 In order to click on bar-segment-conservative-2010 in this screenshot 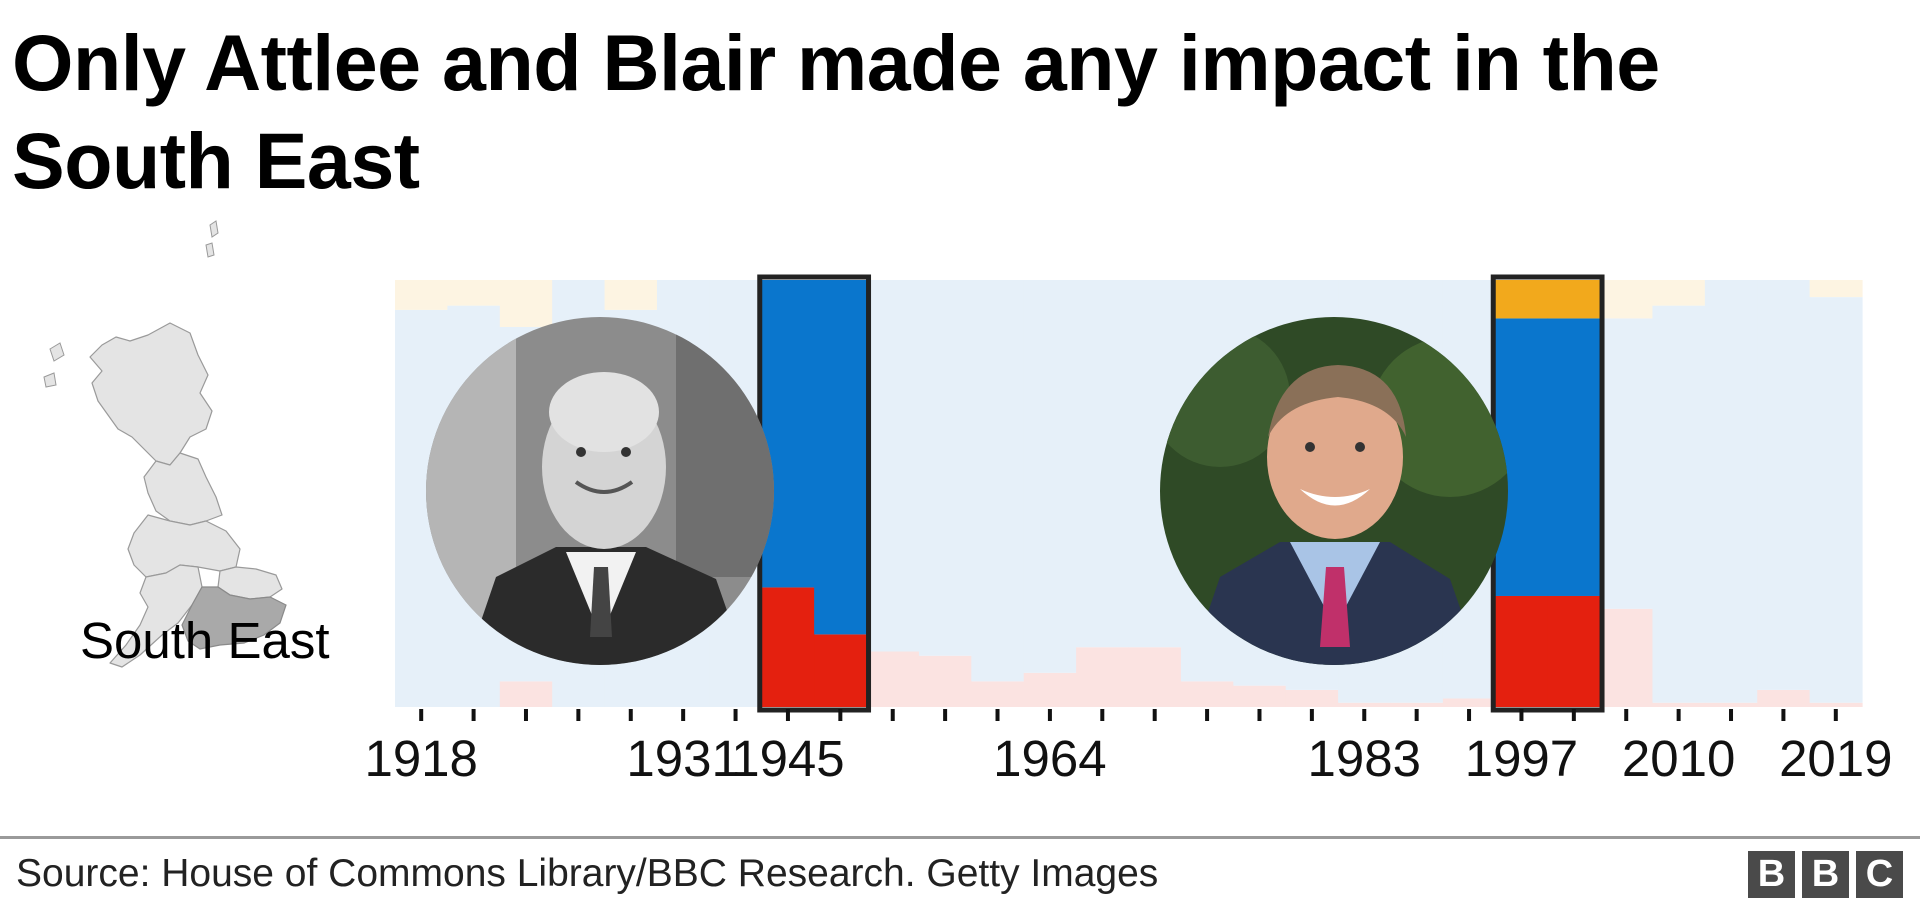, I will do `click(1679, 504)`.